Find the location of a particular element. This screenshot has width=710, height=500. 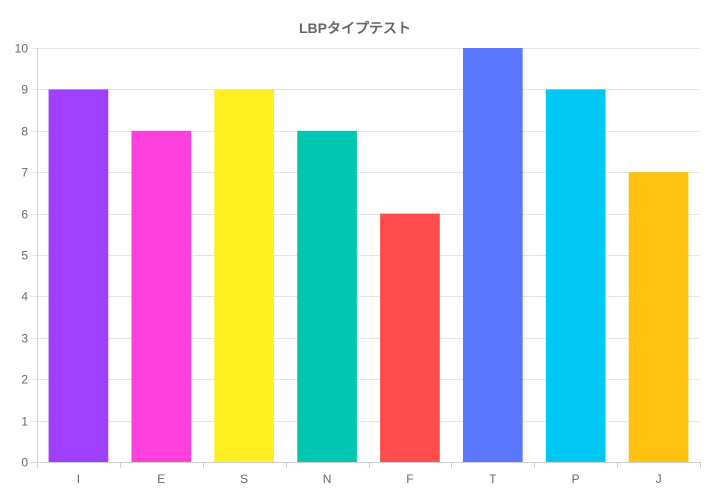

y-tick-label: 7 is located at coordinates (24, 173).